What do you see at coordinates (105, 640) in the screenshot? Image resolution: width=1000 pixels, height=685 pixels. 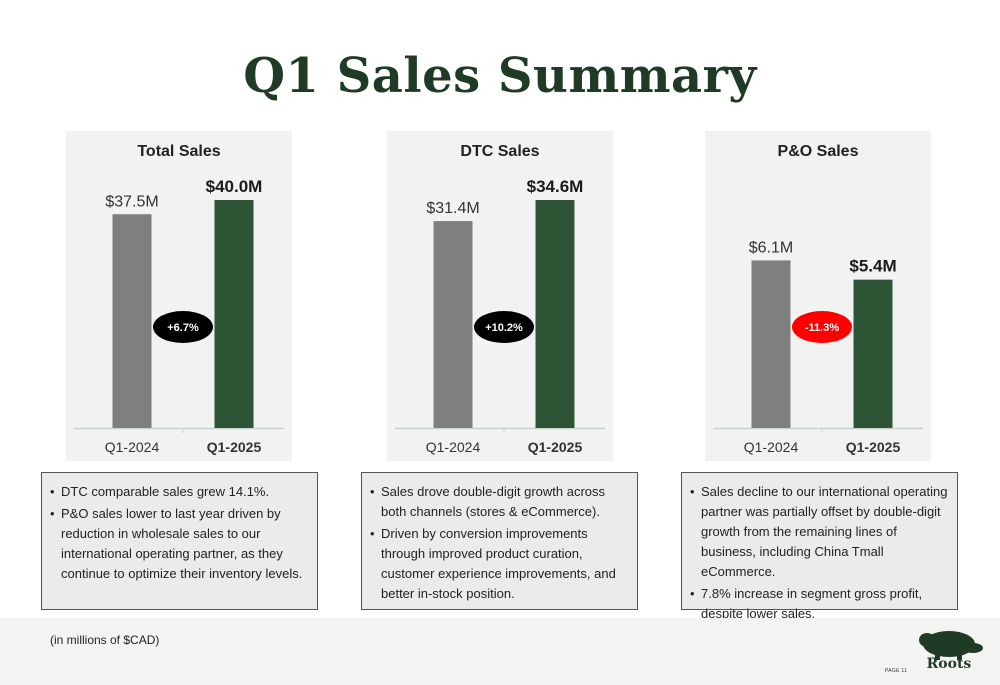 I see `currency-footnote: (in millions of $CAD)` at bounding box center [105, 640].